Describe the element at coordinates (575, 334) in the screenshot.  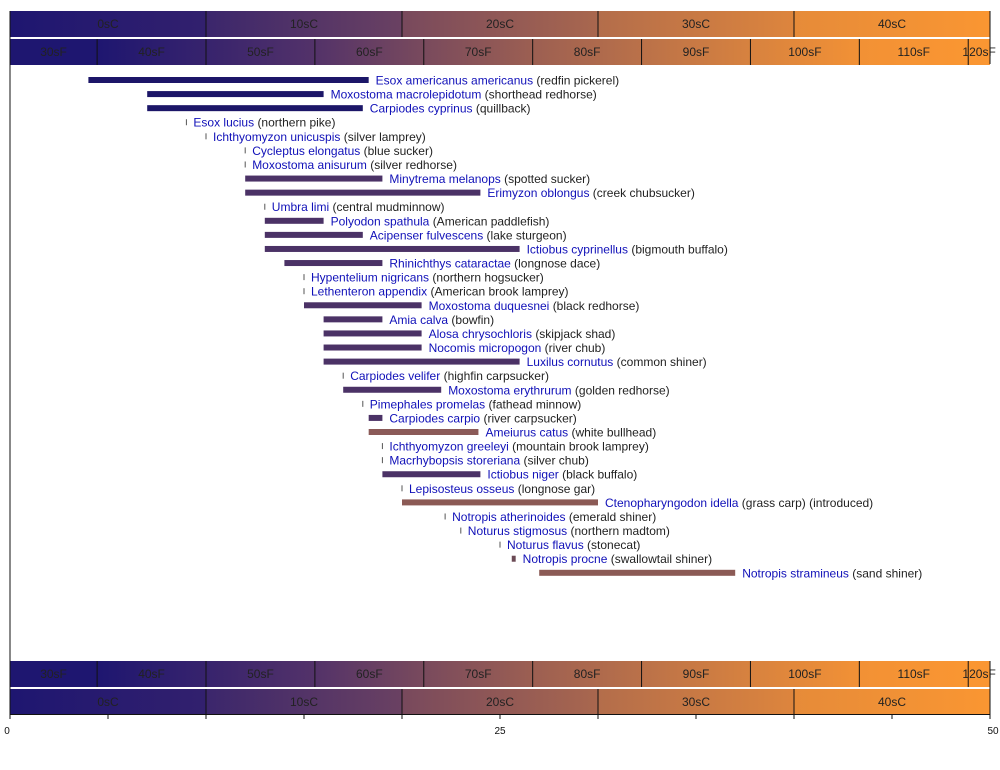
I see `common-name: (skipjack shad)` at that location.